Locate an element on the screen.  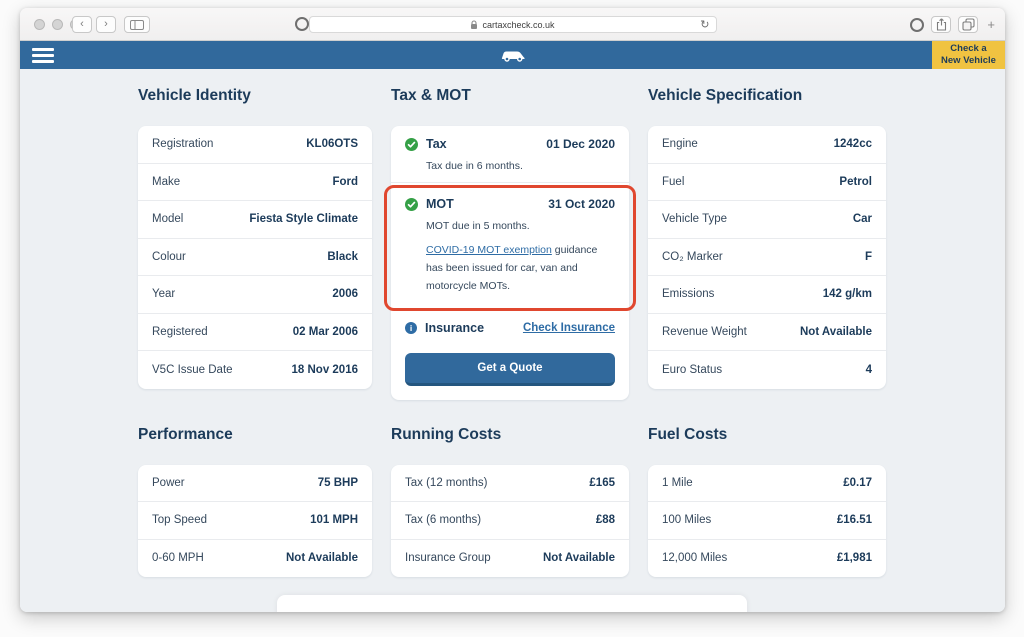
table-row: Euro Status 4 is located at coordinates (767, 370).